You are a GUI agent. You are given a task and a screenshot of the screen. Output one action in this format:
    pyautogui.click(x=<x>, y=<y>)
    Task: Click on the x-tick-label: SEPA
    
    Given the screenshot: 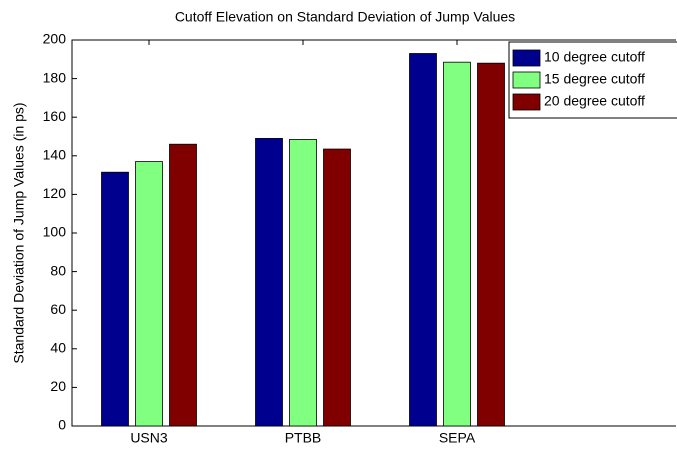 What is the action you would take?
    pyautogui.click(x=457, y=438)
    